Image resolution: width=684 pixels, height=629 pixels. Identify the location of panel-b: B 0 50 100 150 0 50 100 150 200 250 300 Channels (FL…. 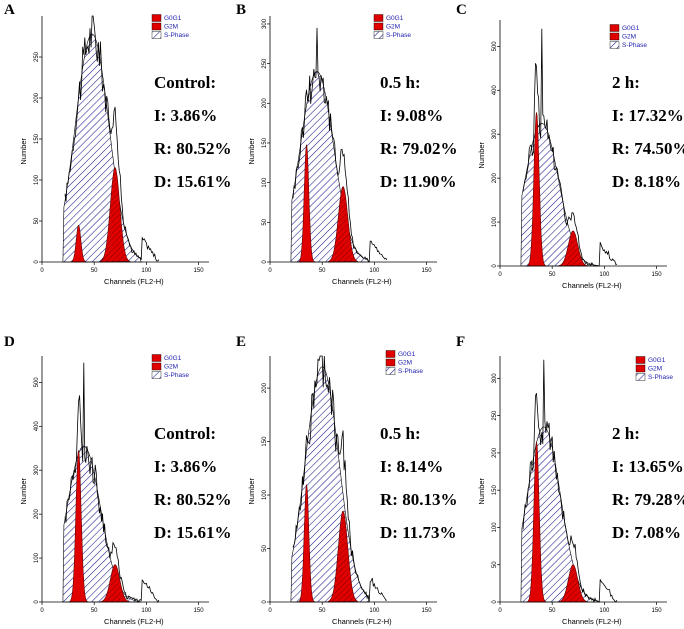
(346, 144).